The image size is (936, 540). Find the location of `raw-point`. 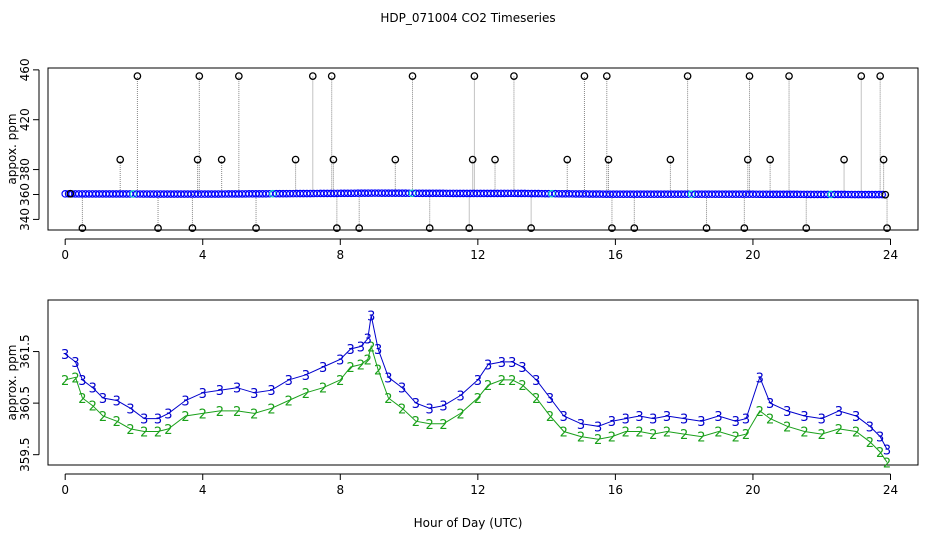

raw-point is located at coordinates (882, 194).